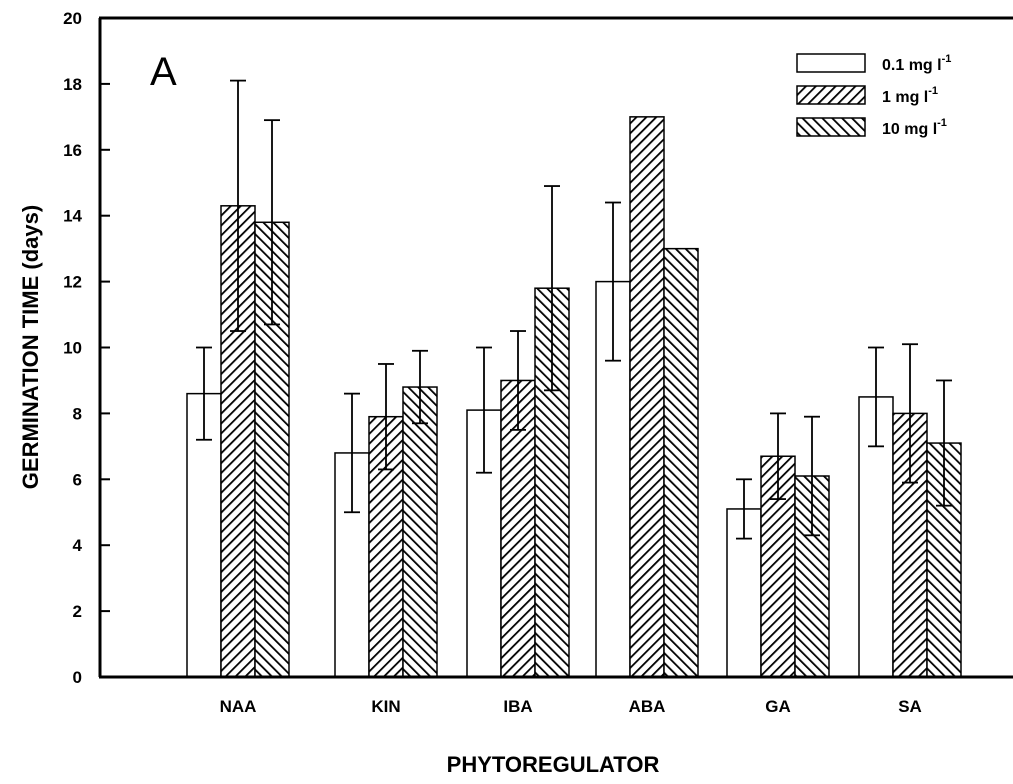 This screenshot has width=1013, height=784. What do you see at coordinates (385, 706) in the screenshot?
I see `x-tick-label-kin: KIN` at bounding box center [385, 706].